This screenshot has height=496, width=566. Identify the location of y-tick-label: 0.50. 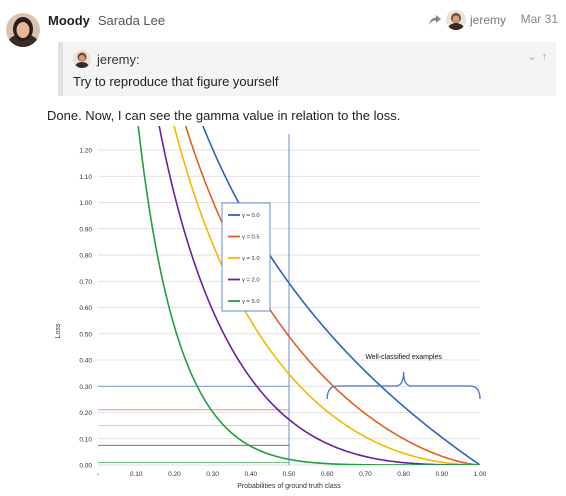
(85, 334).